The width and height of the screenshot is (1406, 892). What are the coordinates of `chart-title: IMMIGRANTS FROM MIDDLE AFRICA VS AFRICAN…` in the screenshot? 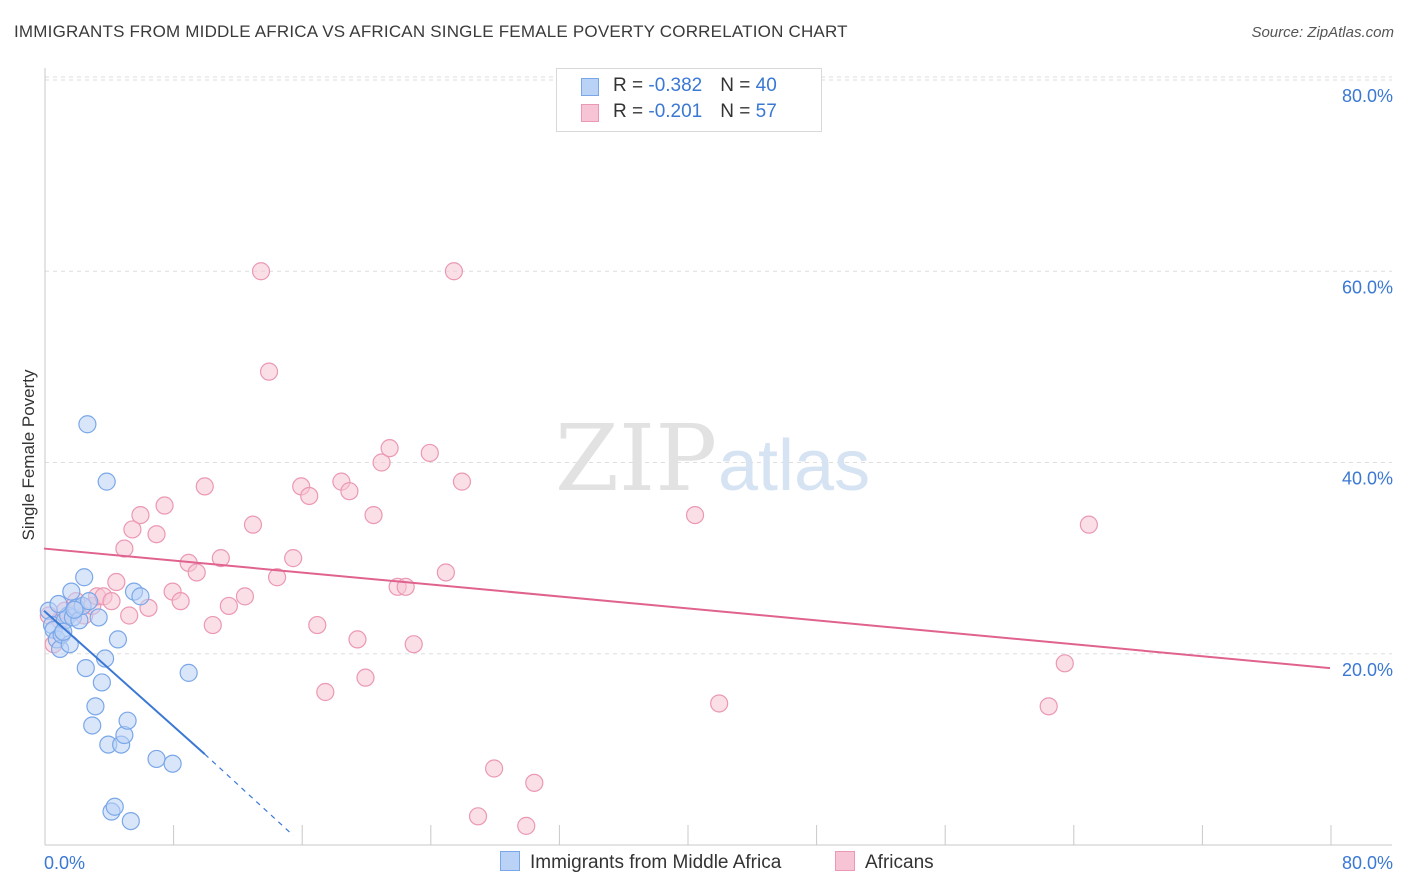 It's located at (431, 31).